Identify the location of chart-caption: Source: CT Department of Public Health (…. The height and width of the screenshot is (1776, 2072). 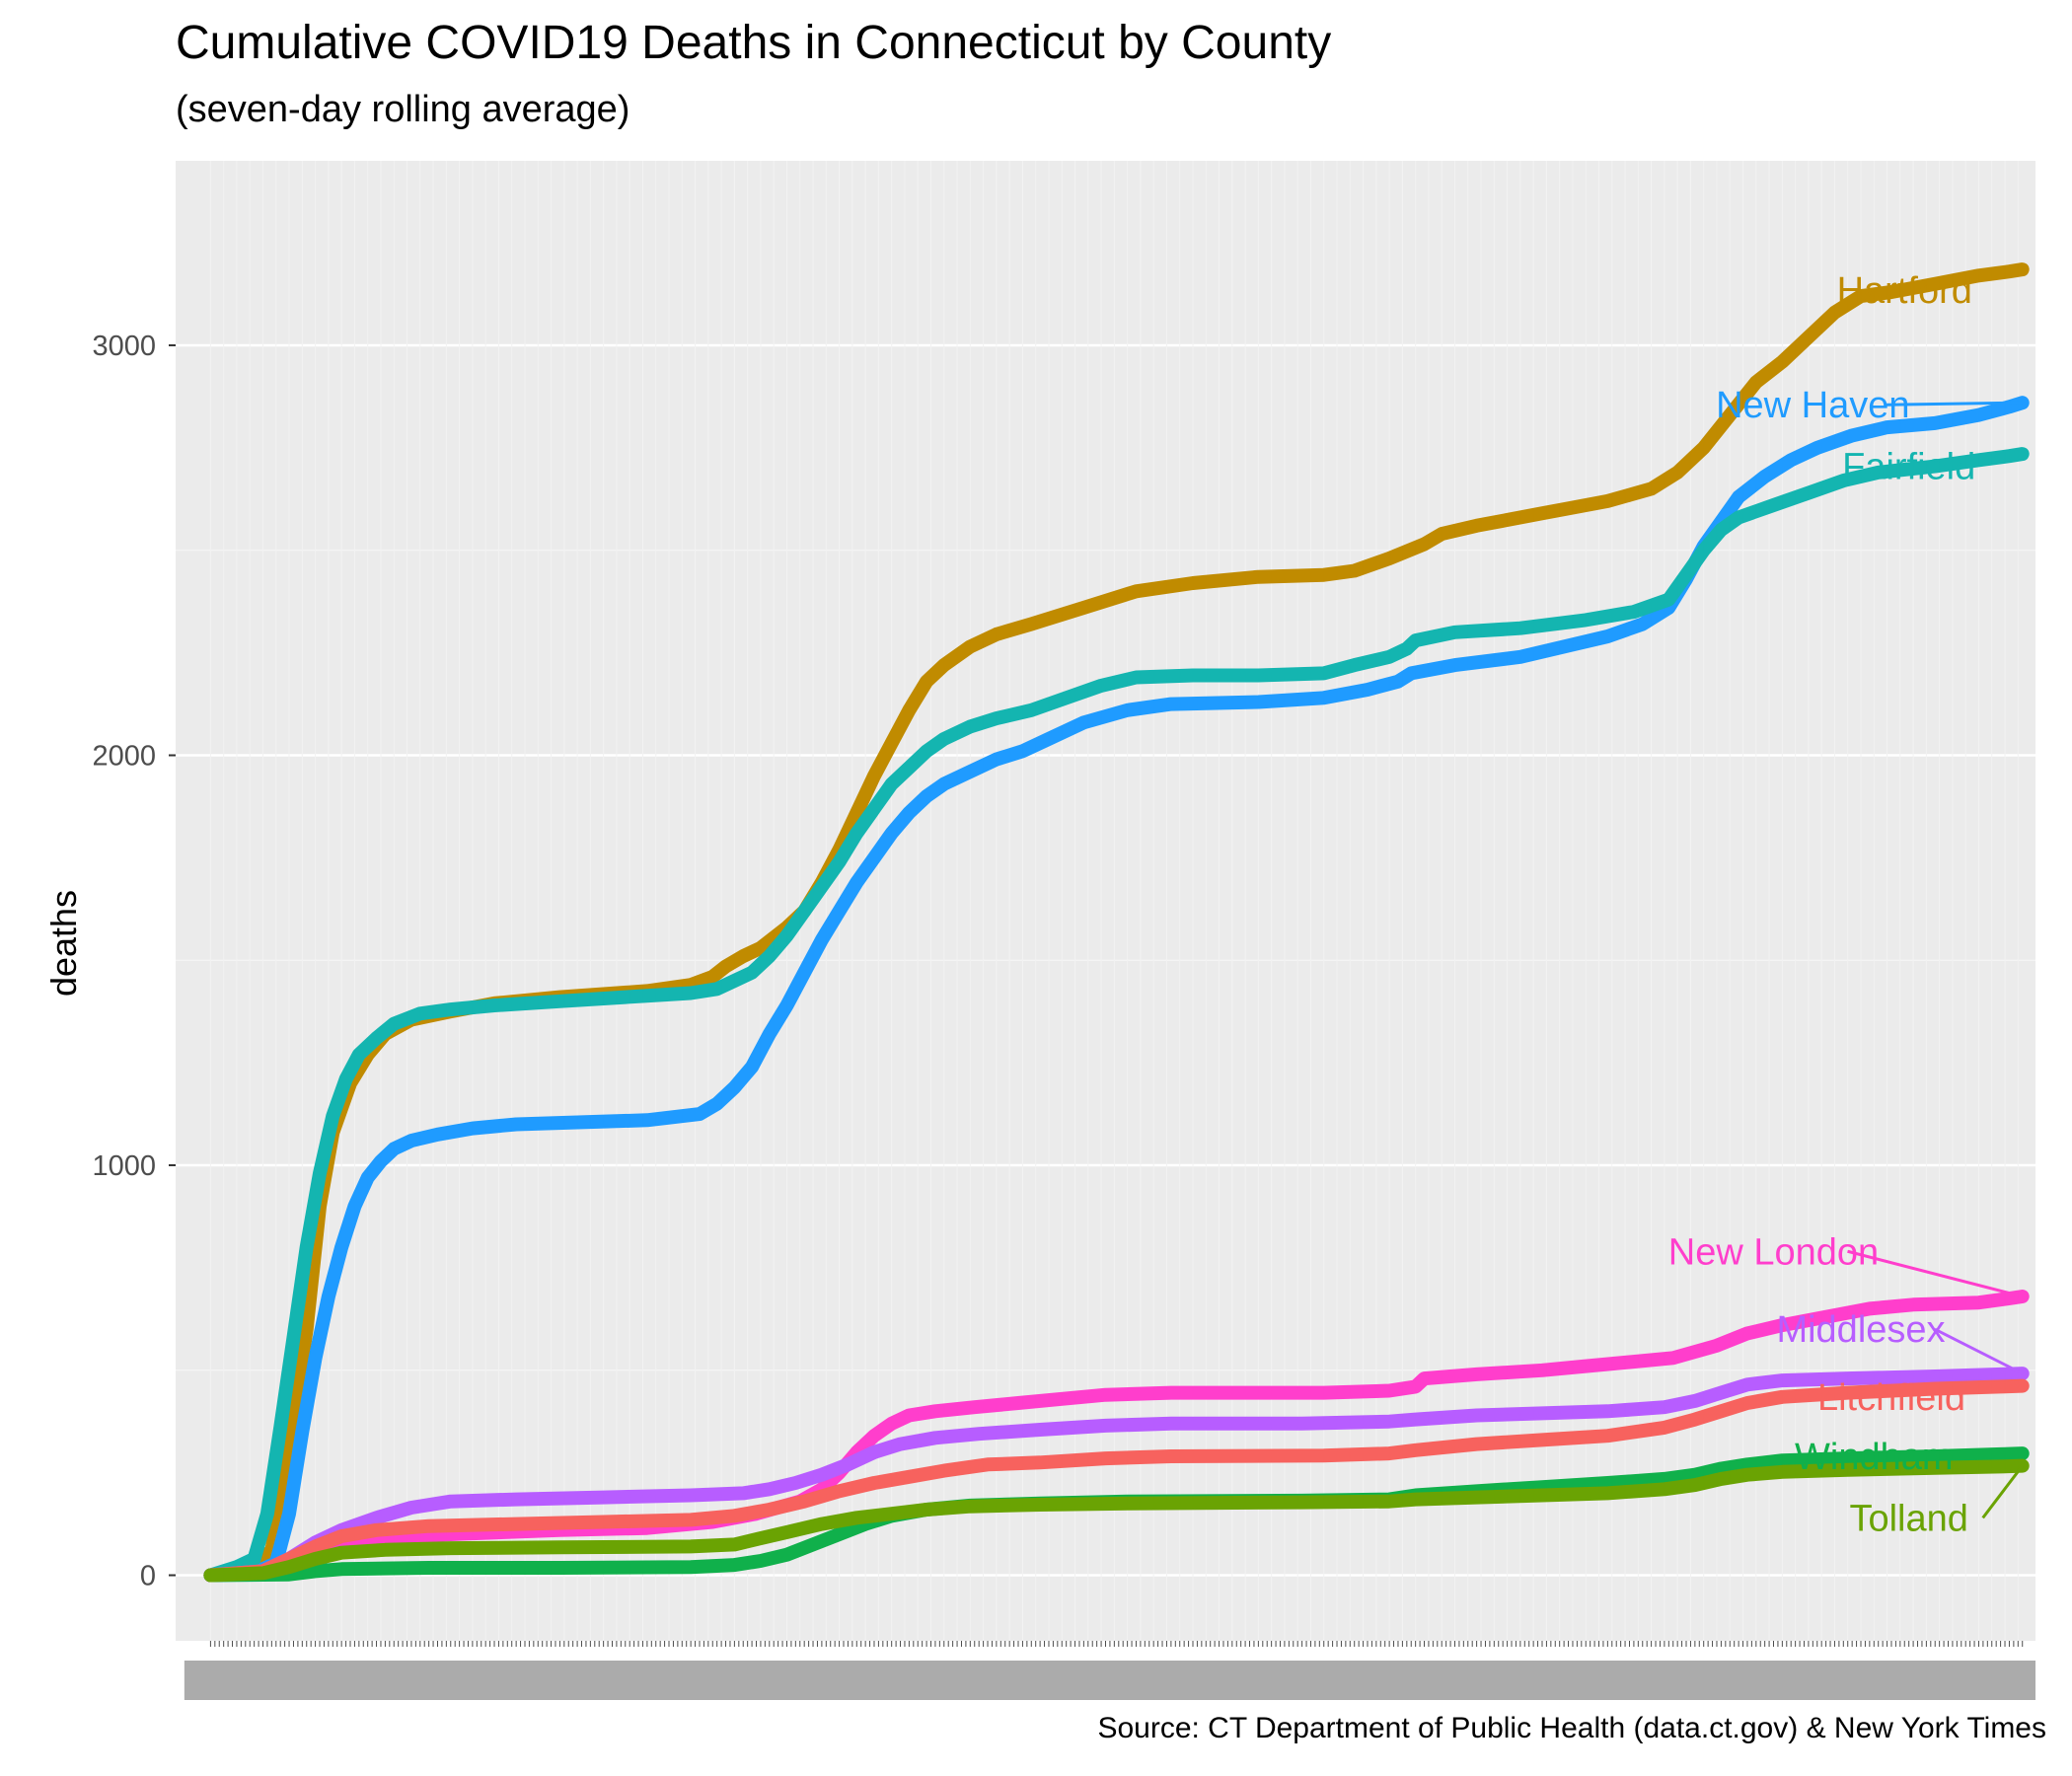
(1572, 1728).